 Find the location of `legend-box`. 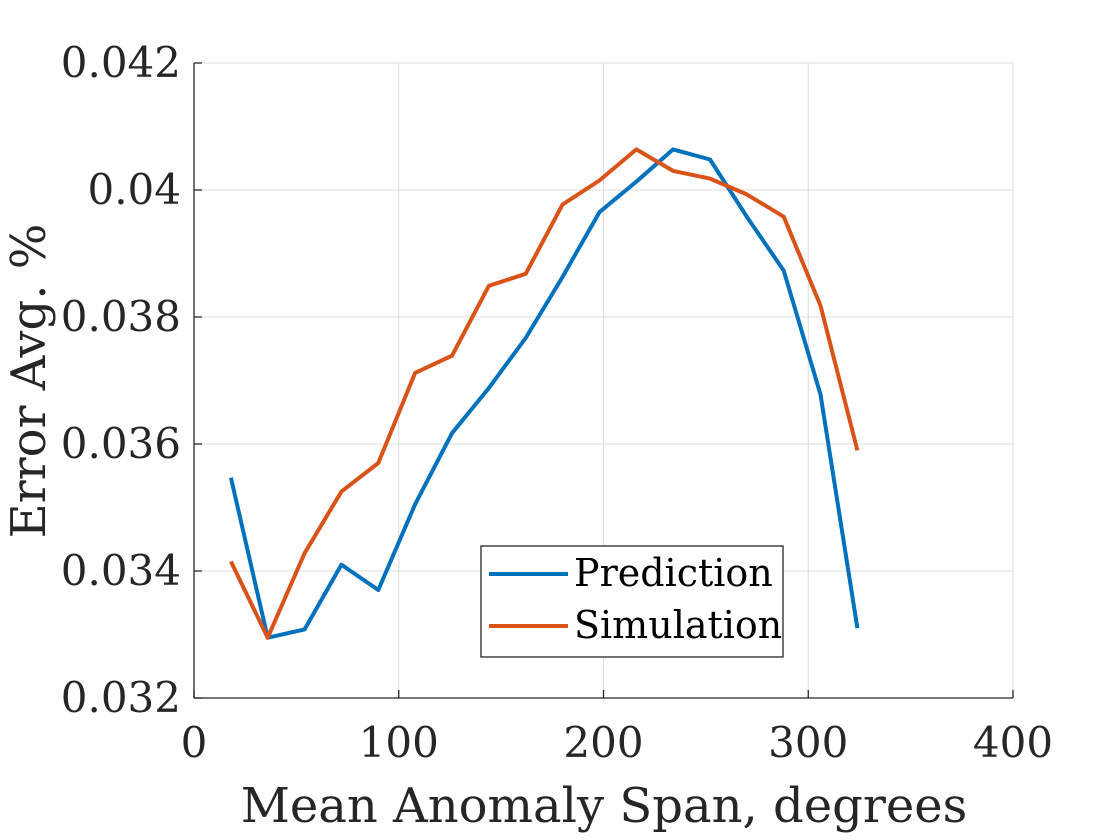

legend-box is located at coordinates (632, 601).